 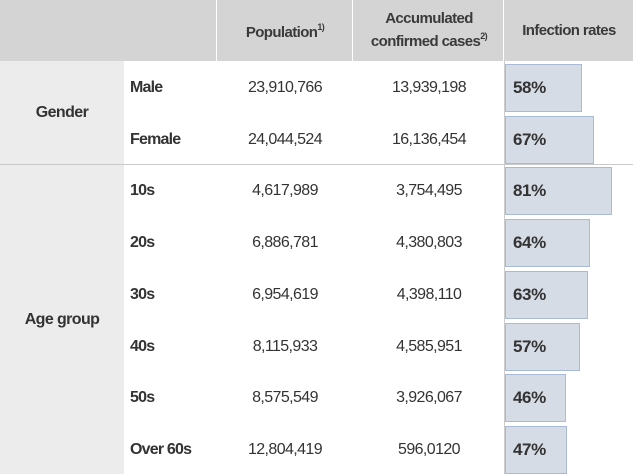 I want to click on header-cases: Accumulated confirmed cases2), so click(x=429, y=30).